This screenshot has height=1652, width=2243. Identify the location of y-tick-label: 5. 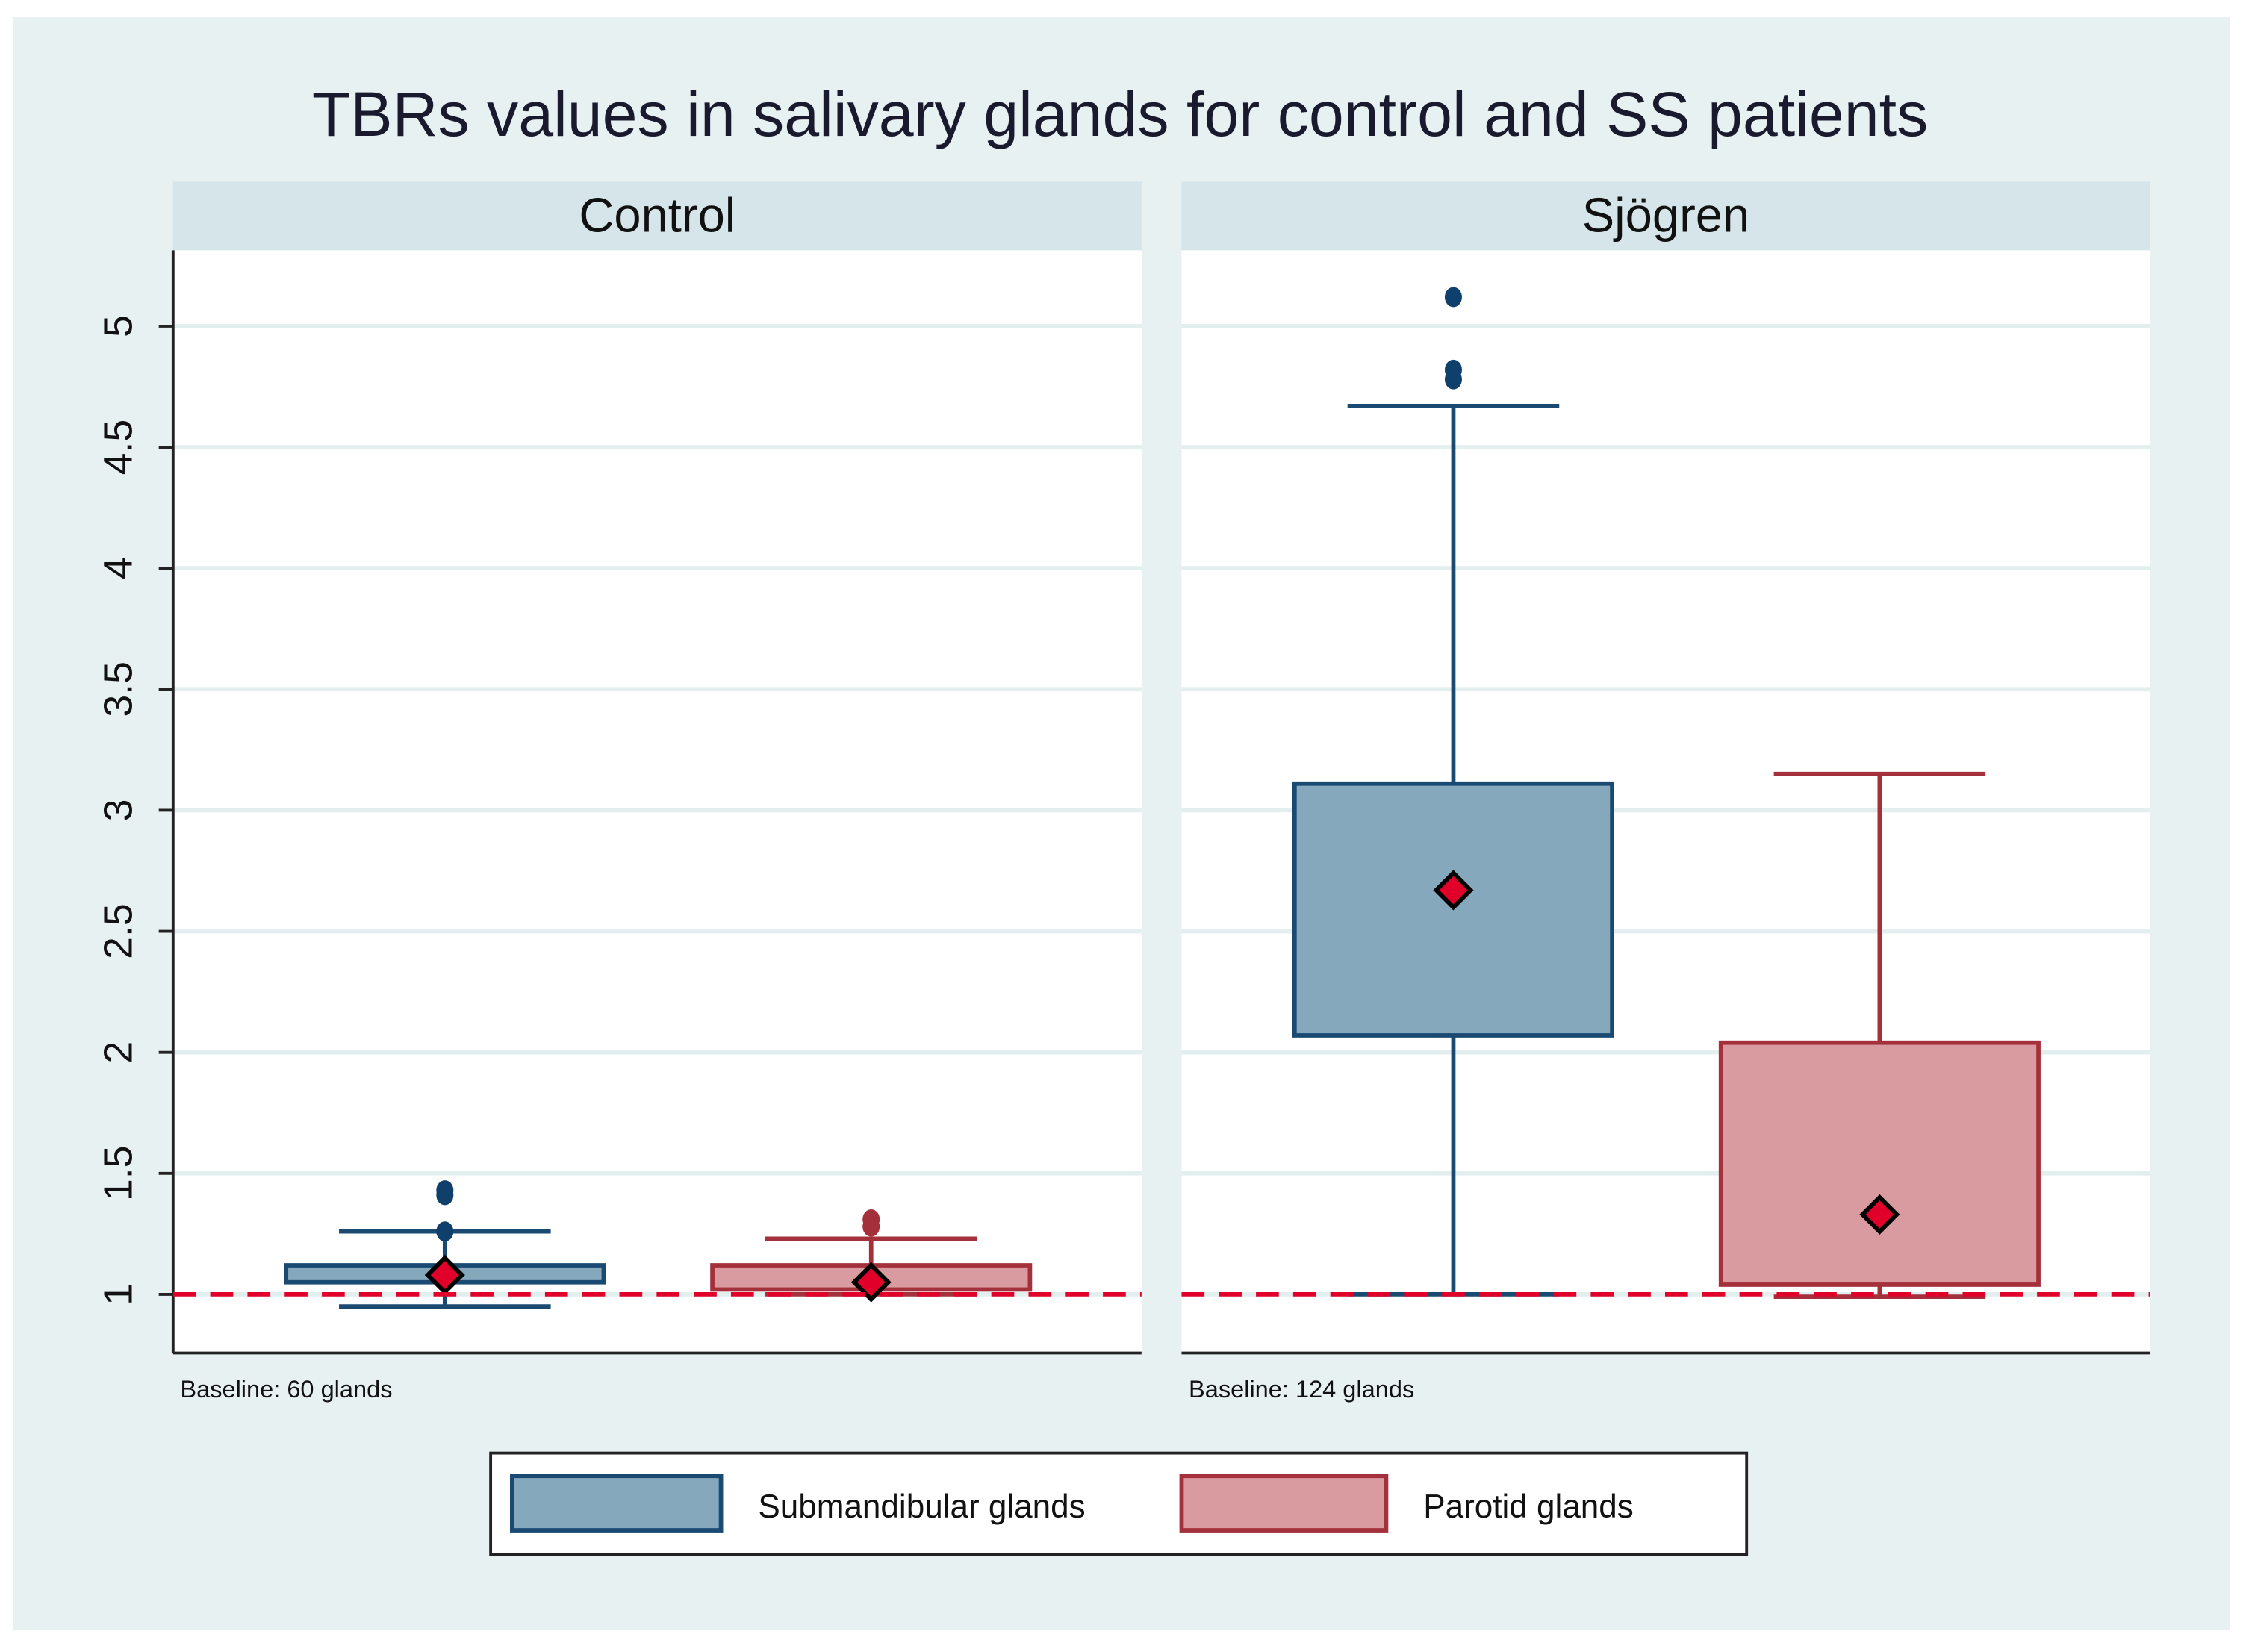
(118, 326).